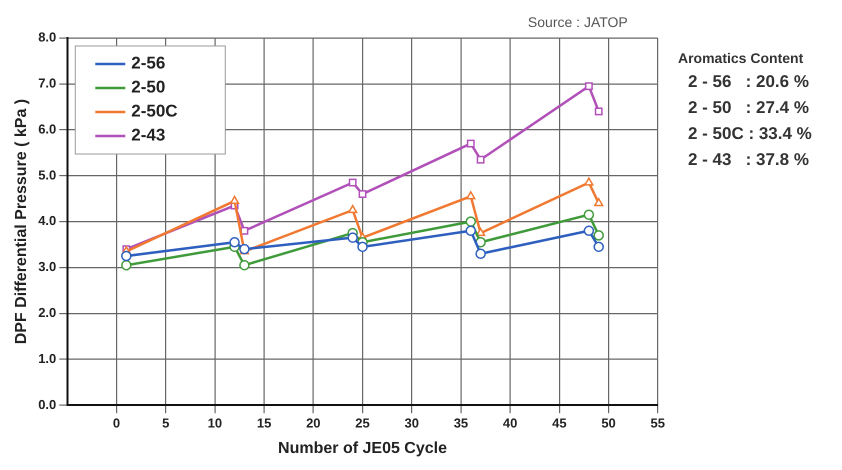  Describe the element at coordinates (116, 423) in the screenshot. I see `x-tick-label: 0` at that location.